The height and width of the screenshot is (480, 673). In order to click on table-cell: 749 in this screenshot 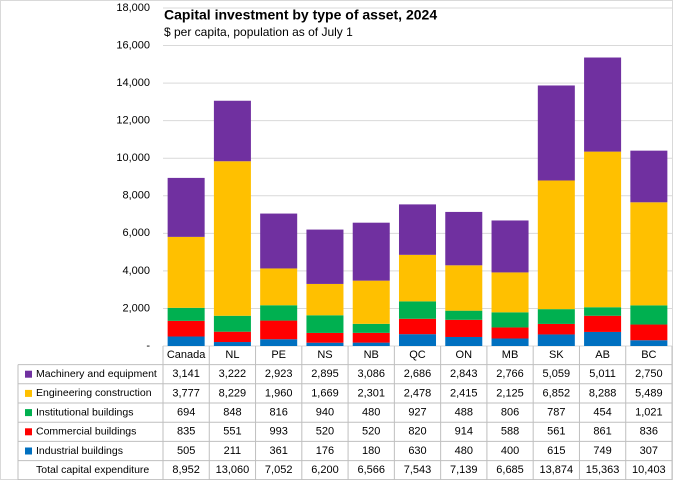, I will do `click(602, 451)`.